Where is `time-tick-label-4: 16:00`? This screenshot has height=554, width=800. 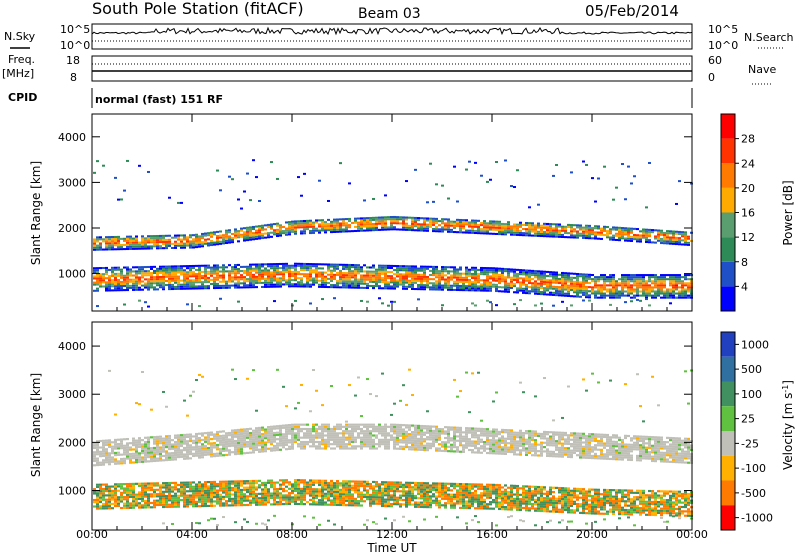
time-tick-label-4: 16:00 is located at coordinates (492, 534).